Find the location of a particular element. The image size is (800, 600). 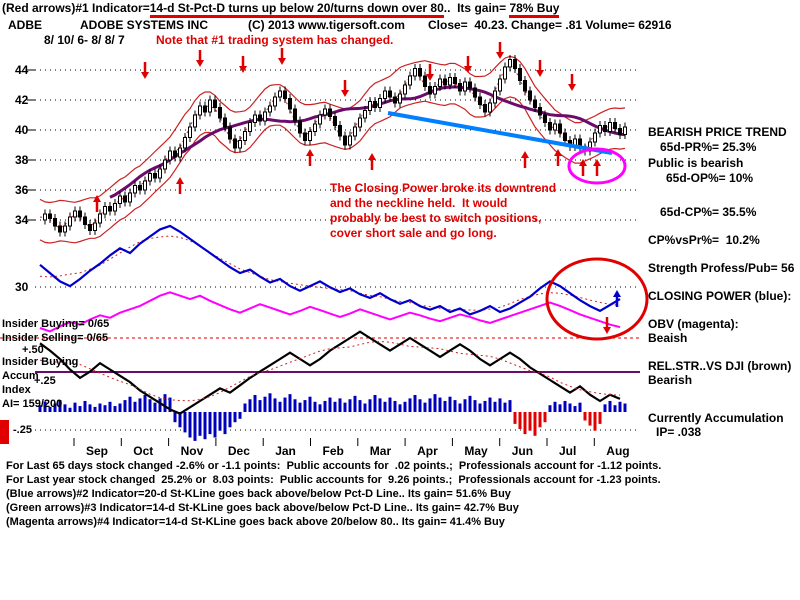

bearish-trend-label: BEARISH PRICE TREND is located at coordinates (717, 132).